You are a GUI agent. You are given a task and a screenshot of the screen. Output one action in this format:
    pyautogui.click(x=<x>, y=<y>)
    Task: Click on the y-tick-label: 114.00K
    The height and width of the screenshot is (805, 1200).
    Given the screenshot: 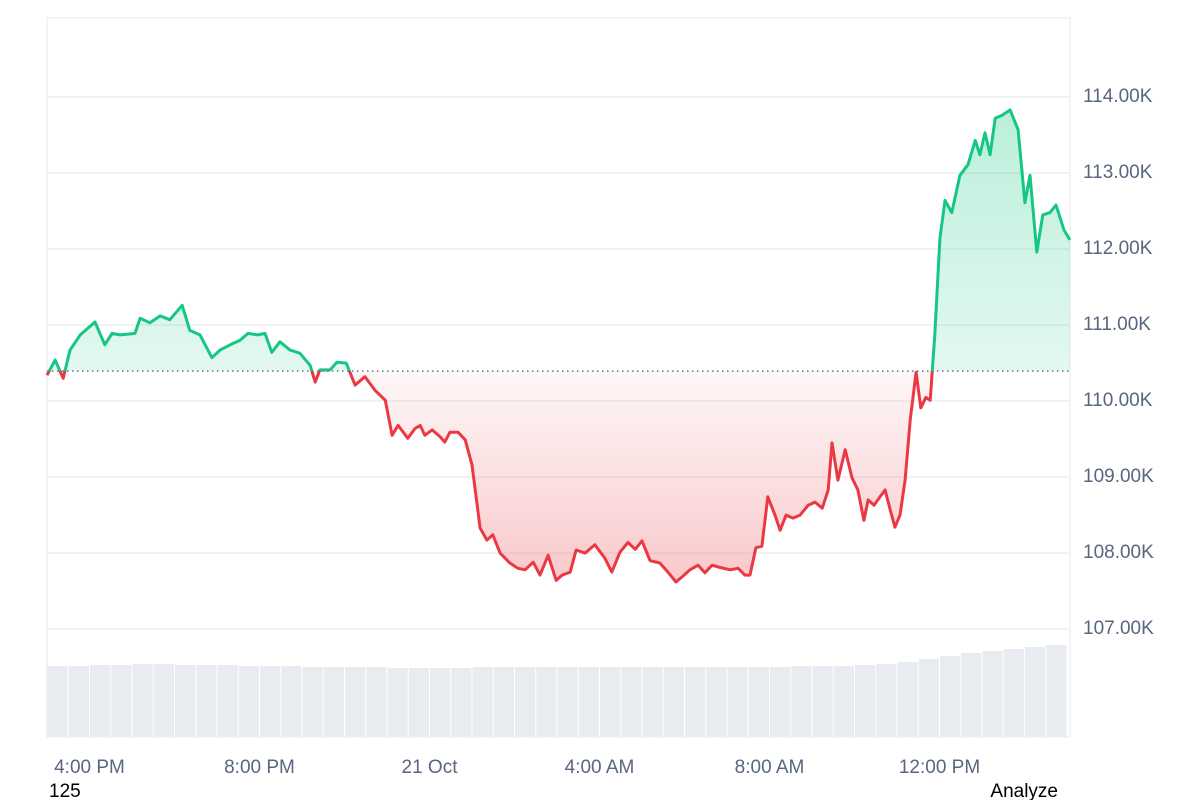 What is the action you would take?
    pyautogui.click(x=1118, y=96)
    